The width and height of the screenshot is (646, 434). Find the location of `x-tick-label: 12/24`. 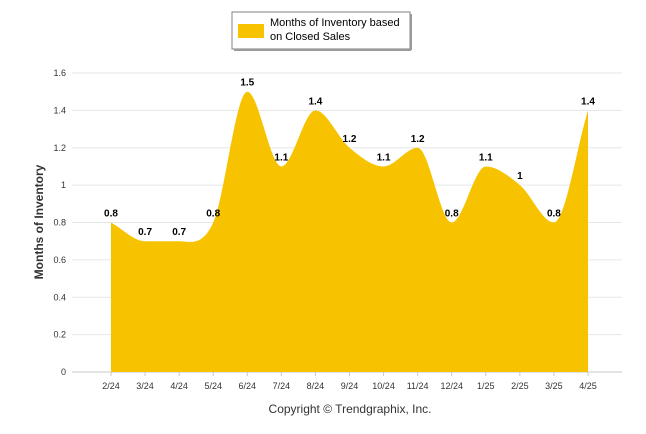

x-tick-label: 12/24 is located at coordinates (451, 386).